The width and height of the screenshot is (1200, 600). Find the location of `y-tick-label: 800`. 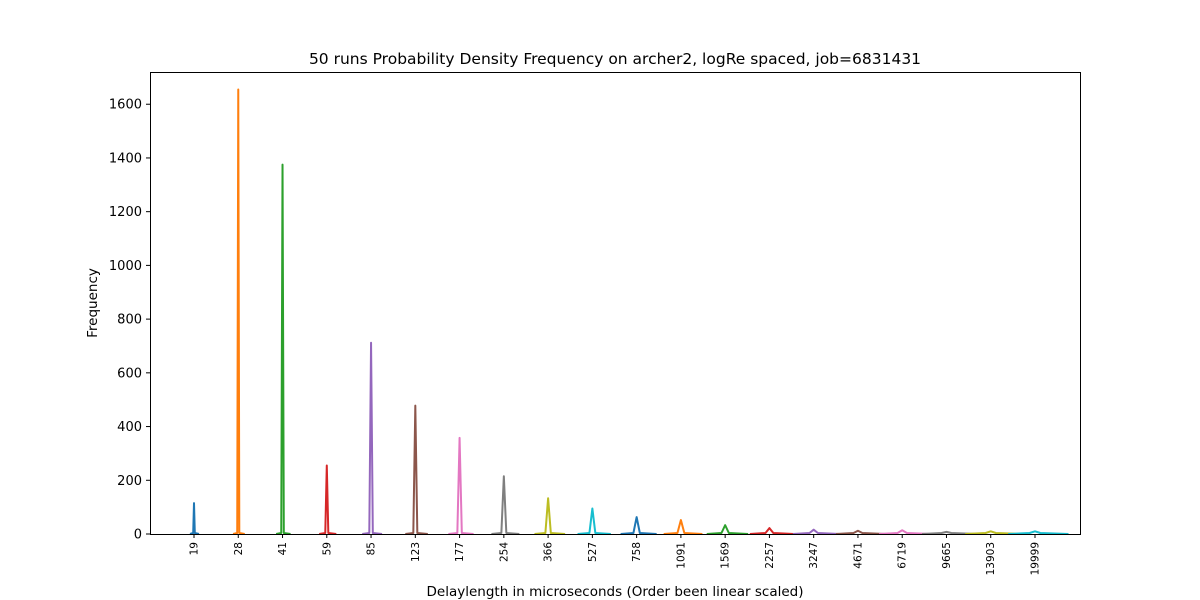

y-tick-label: 800 is located at coordinates (129, 320).